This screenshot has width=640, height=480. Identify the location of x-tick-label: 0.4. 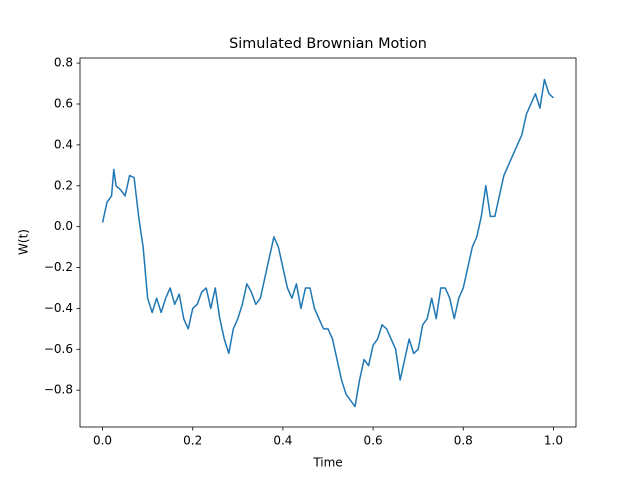
(282, 441).